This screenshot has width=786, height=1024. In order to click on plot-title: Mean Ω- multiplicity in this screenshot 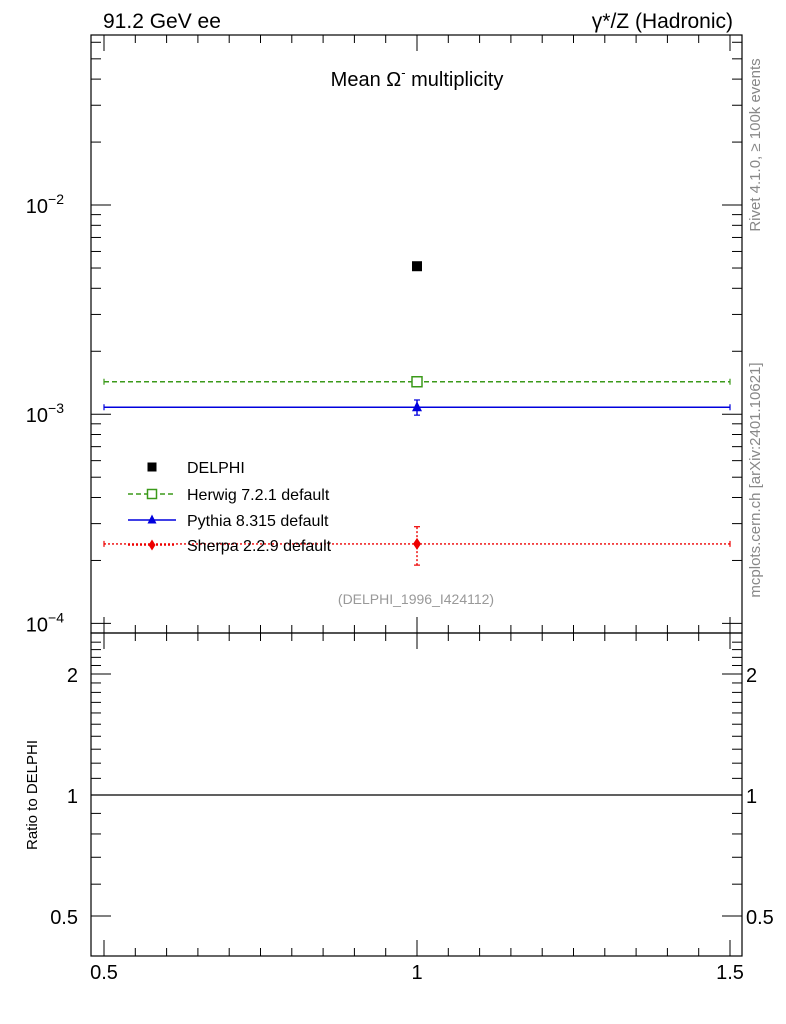, I will do `click(417, 78)`.